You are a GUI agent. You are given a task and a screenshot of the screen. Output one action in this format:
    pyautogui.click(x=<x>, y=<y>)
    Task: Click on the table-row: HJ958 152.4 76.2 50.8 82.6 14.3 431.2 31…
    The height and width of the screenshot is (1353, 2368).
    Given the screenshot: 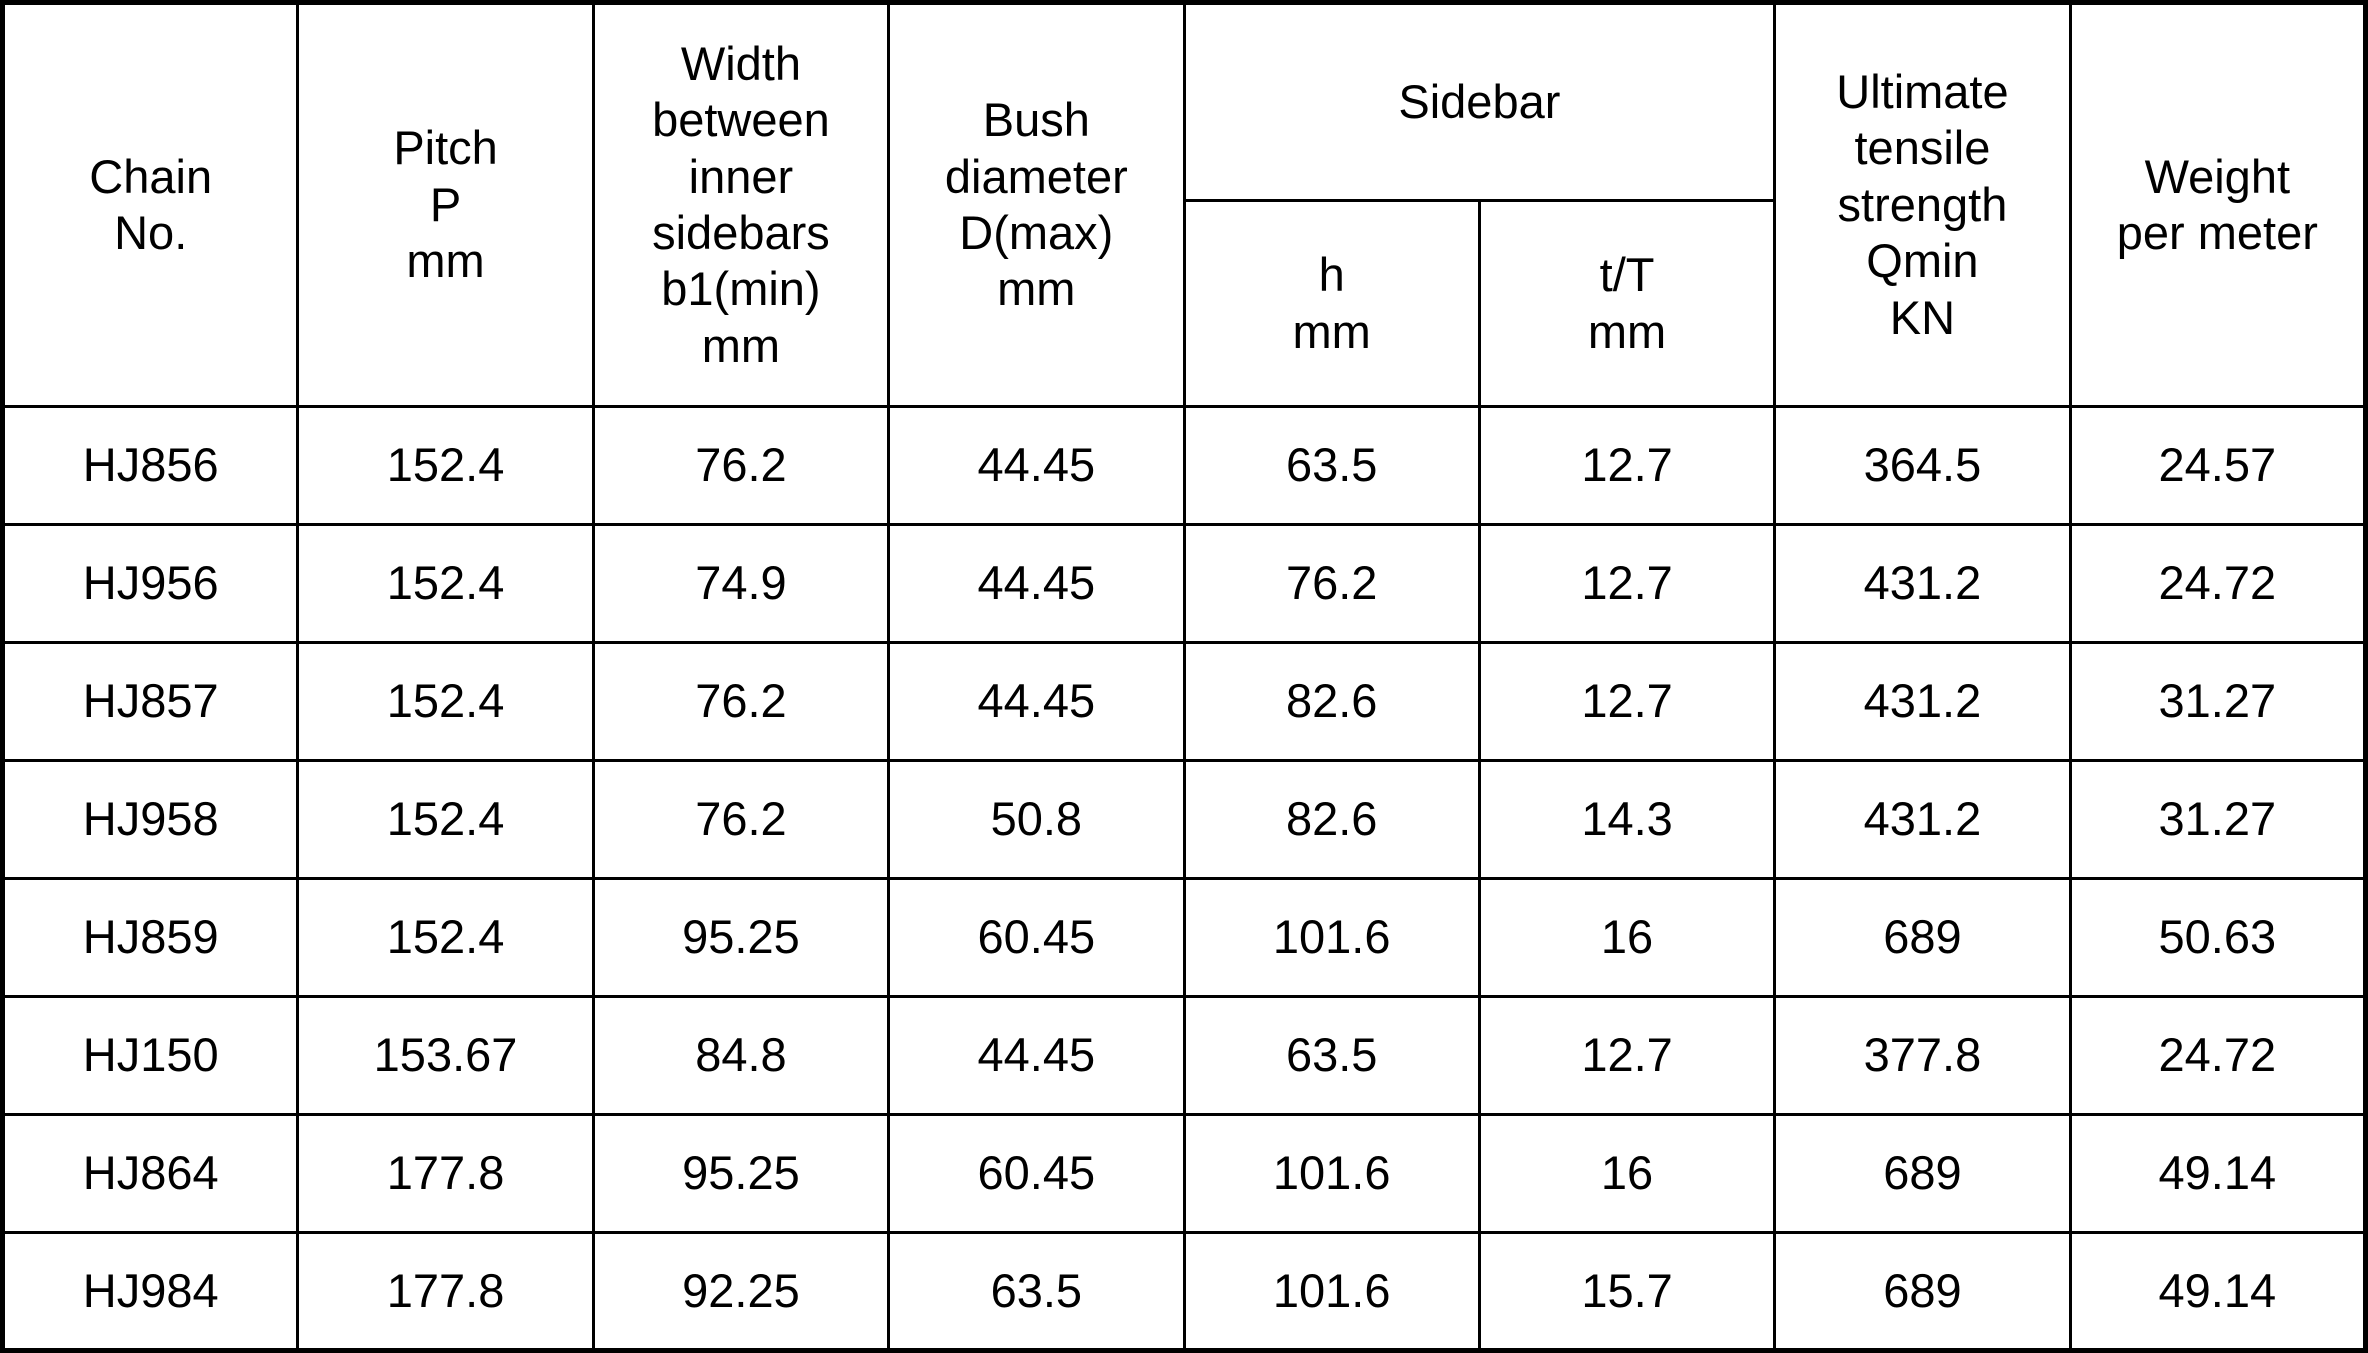 What is the action you would take?
    pyautogui.click(x=1184, y=819)
    